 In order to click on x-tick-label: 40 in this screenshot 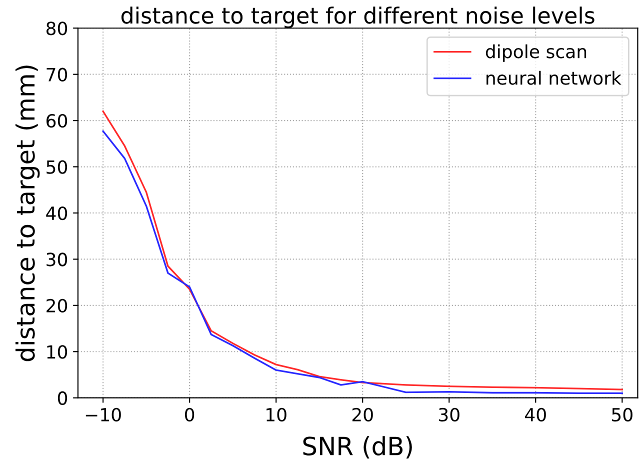, I will do `click(535, 415)`.